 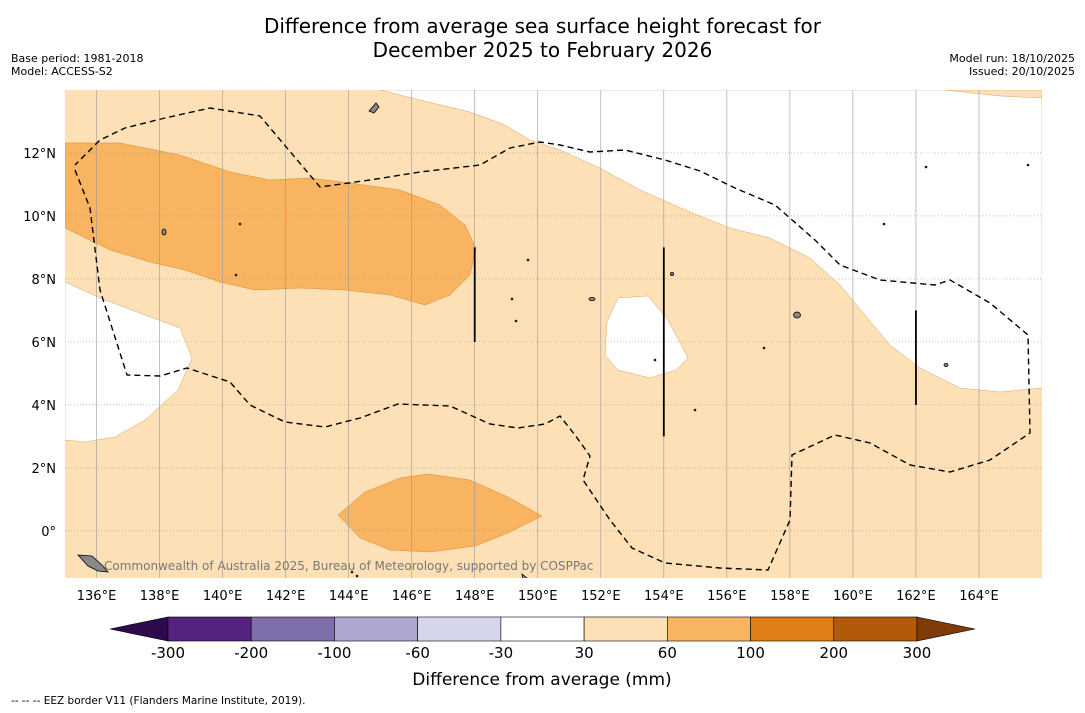 What do you see at coordinates (271, 224) in the screenshot?
I see `anomaly-60-100-region-north` at bounding box center [271, 224].